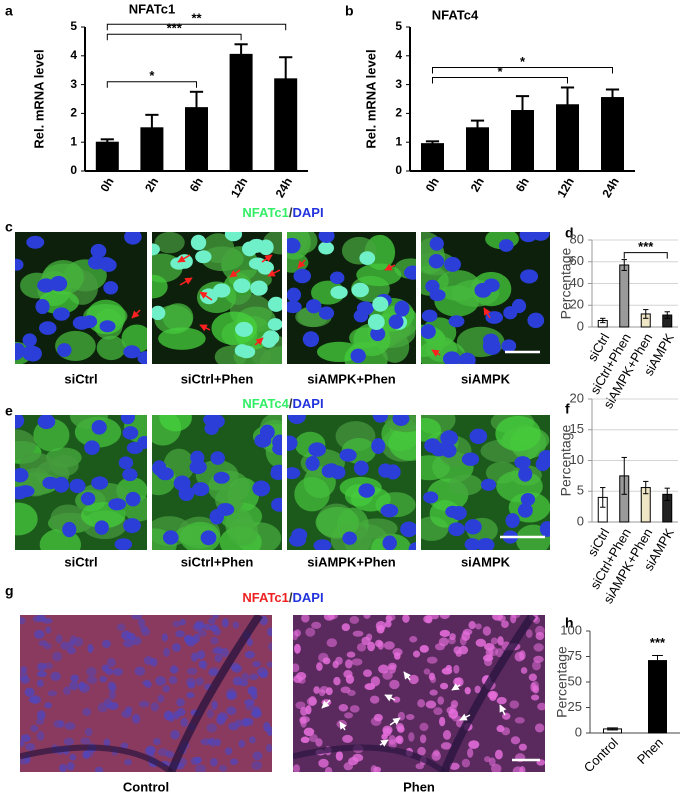 The height and width of the screenshot is (795, 689). What do you see at coordinates (215, 693) in the screenshot?
I see `tissue-fold` at bounding box center [215, 693].